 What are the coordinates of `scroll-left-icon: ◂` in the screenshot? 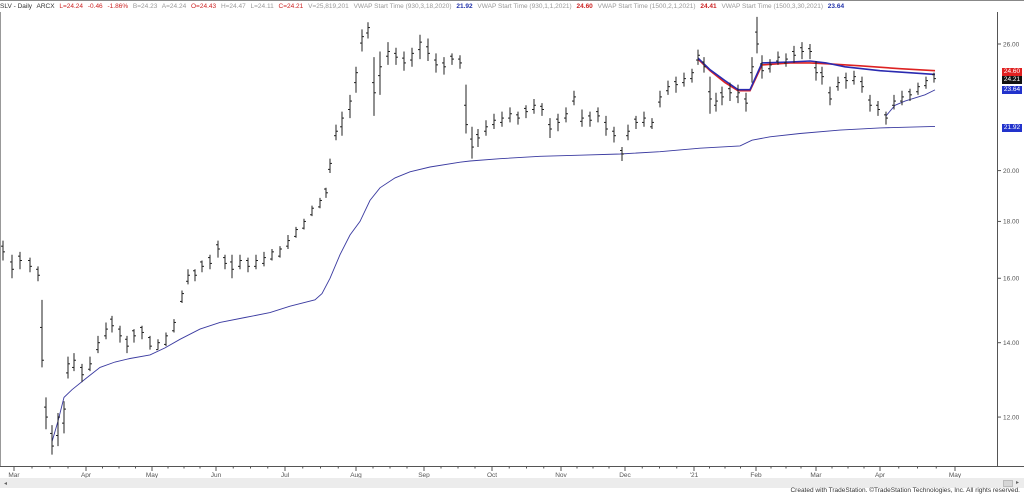 It's located at (6, 484).